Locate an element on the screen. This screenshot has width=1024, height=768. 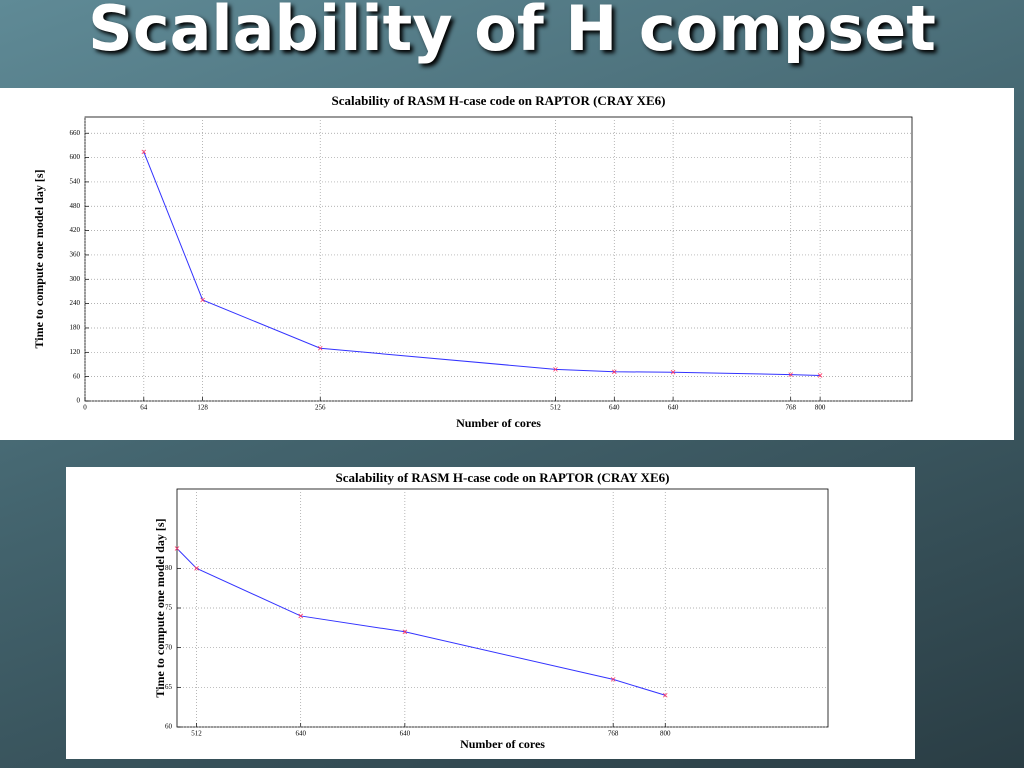
x-tick-label: 64 is located at coordinates (144, 408).